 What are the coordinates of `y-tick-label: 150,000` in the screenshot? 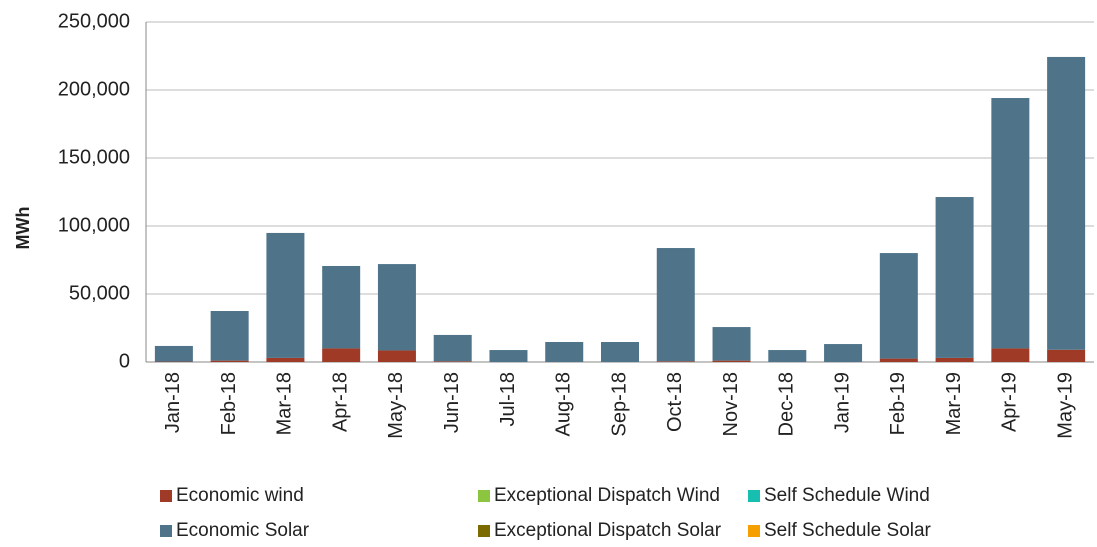 It's located at (94, 157).